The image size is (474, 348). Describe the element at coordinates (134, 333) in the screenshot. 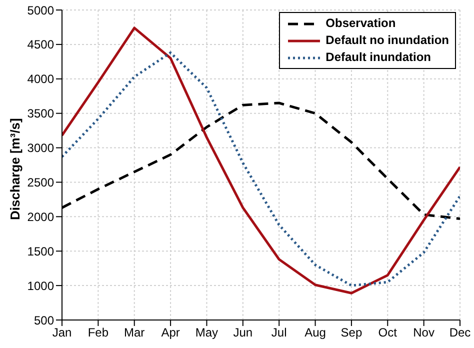

I see `x-tick-label: Mar` at that location.